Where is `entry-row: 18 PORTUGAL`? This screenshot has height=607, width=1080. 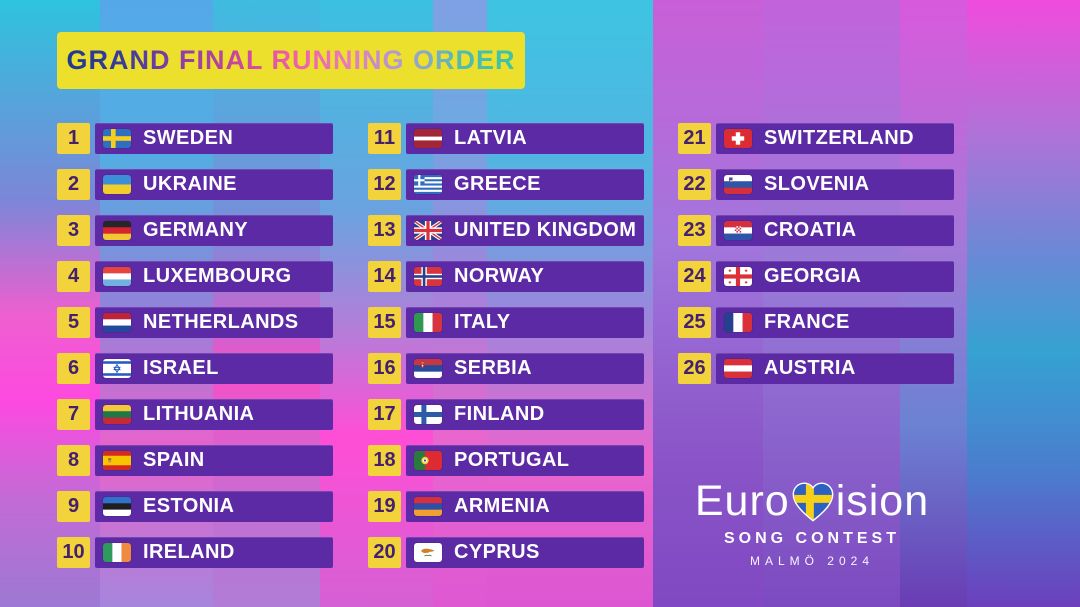 entry-row: 18 PORTUGAL is located at coordinates (506, 460).